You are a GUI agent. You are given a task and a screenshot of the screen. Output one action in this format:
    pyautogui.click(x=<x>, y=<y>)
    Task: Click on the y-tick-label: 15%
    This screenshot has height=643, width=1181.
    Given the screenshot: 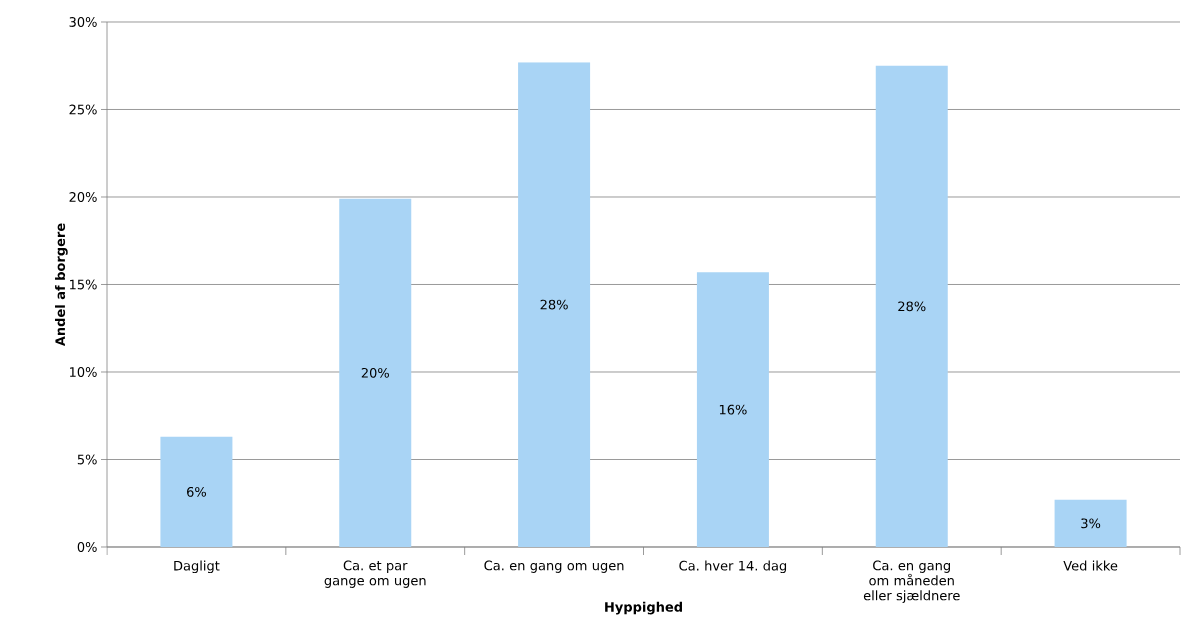 What is the action you would take?
    pyautogui.click(x=83, y=284)
    